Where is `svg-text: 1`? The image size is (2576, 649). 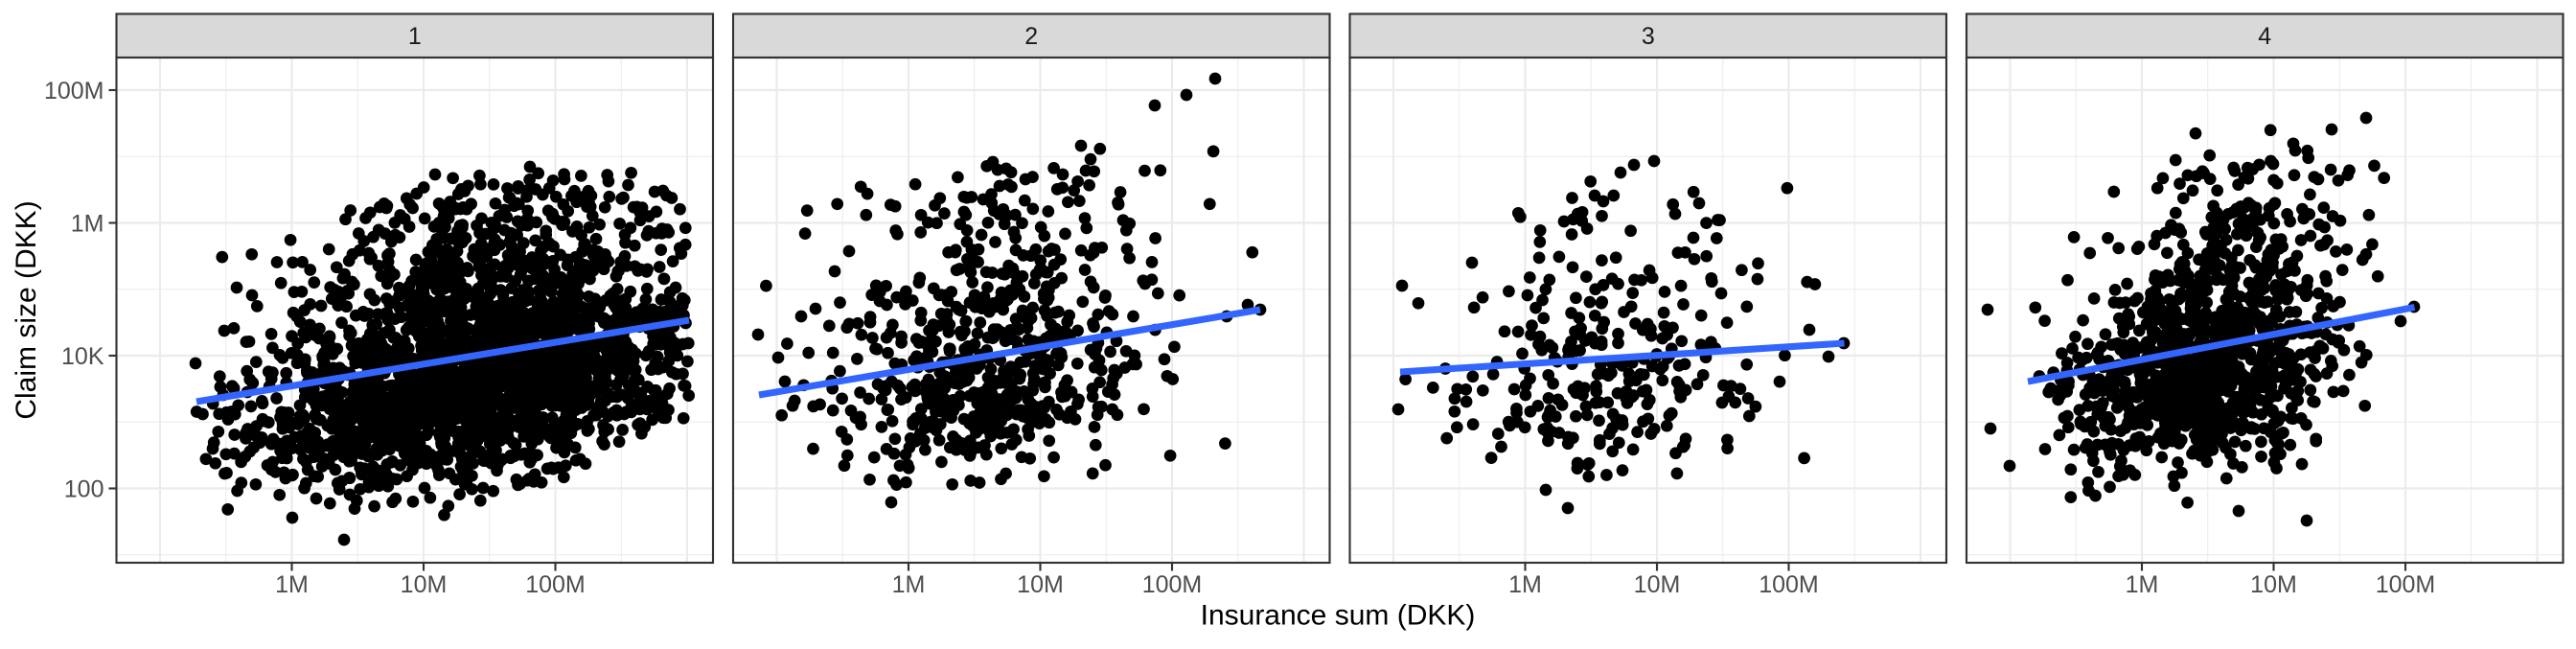 svg-text: 1 is located at coordinates (415, 36).